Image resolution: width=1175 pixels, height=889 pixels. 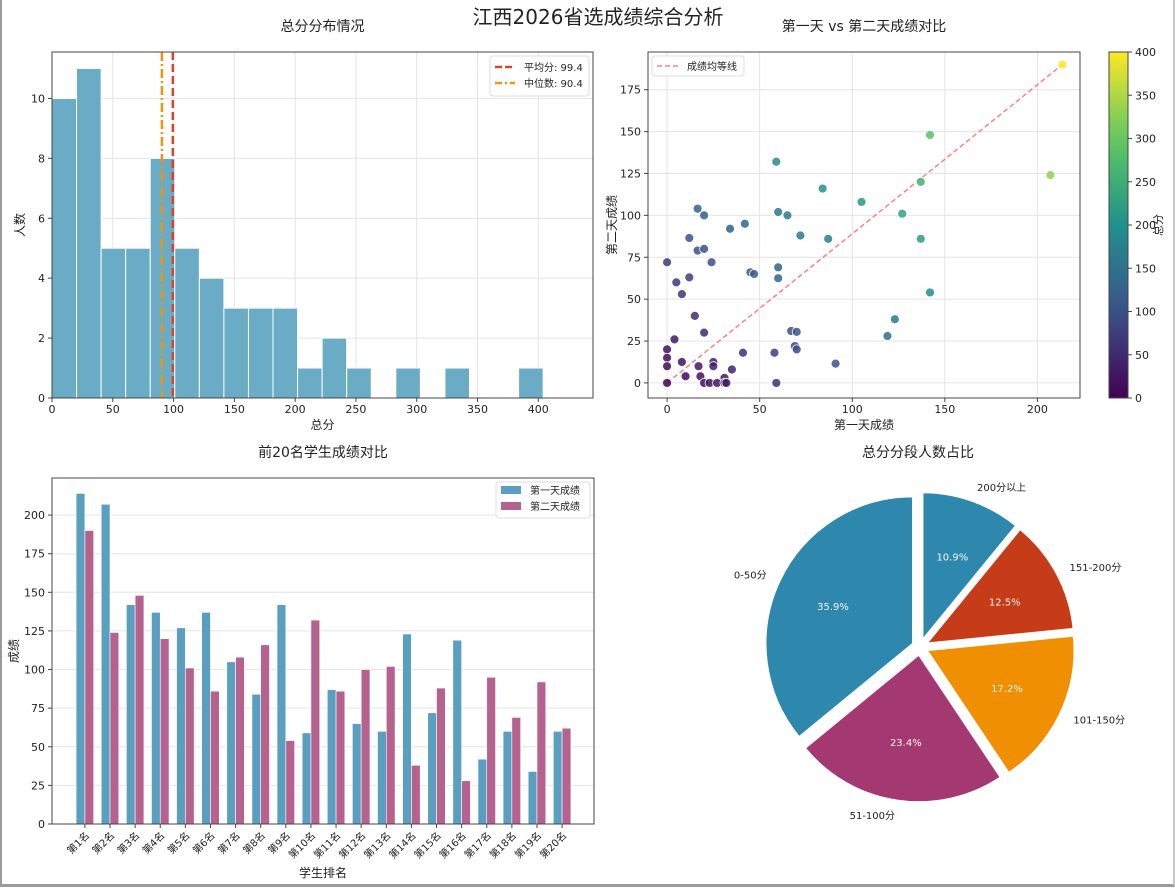 What do you see at coordinates (553, 68) in the screenshot?
I see `legend-label: 平均分: 99.4` at bounding box center [553, 68].